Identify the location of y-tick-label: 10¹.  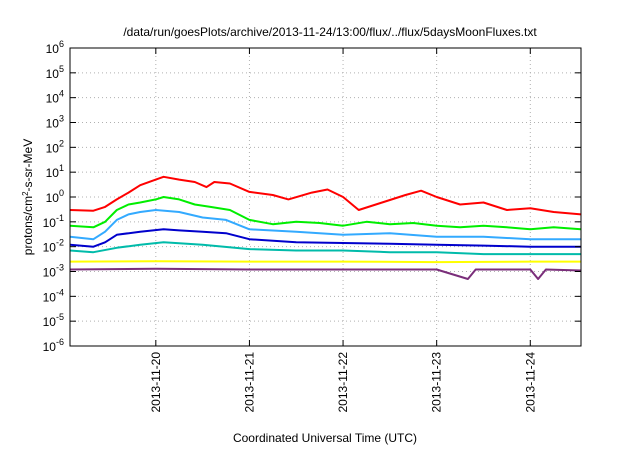
(55, 171).